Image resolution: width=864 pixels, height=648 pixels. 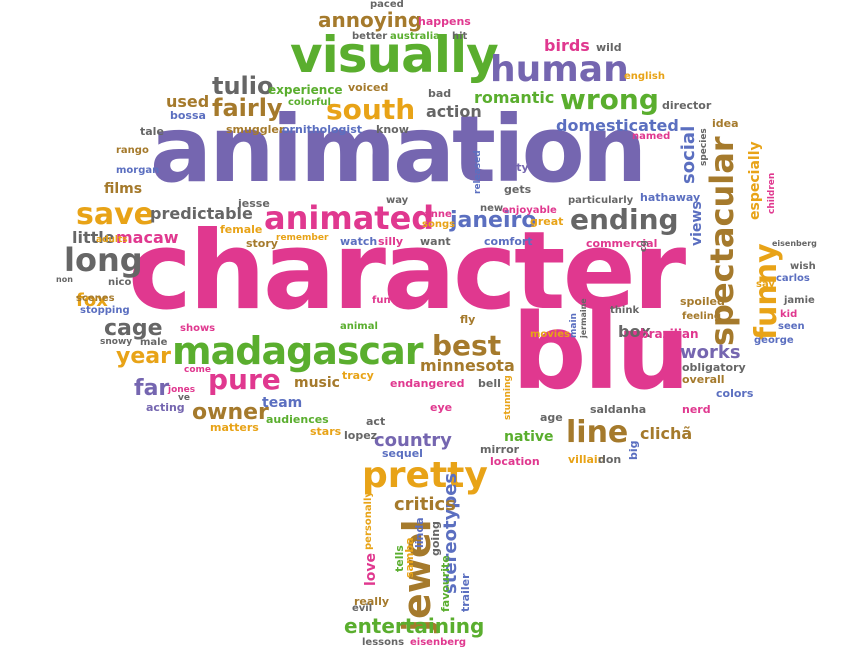 I want to click on word-male: male, so click(x=154, y=342).